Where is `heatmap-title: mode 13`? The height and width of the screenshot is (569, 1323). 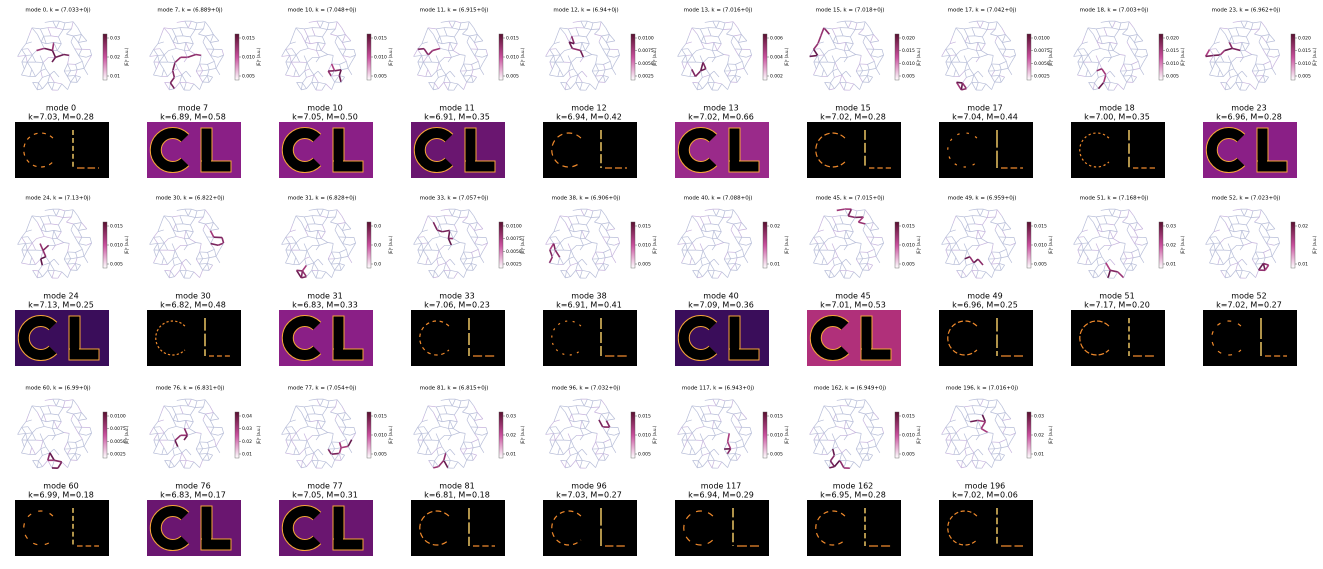 heatmap-title: mode 13 is located at coordinates (720, 108).